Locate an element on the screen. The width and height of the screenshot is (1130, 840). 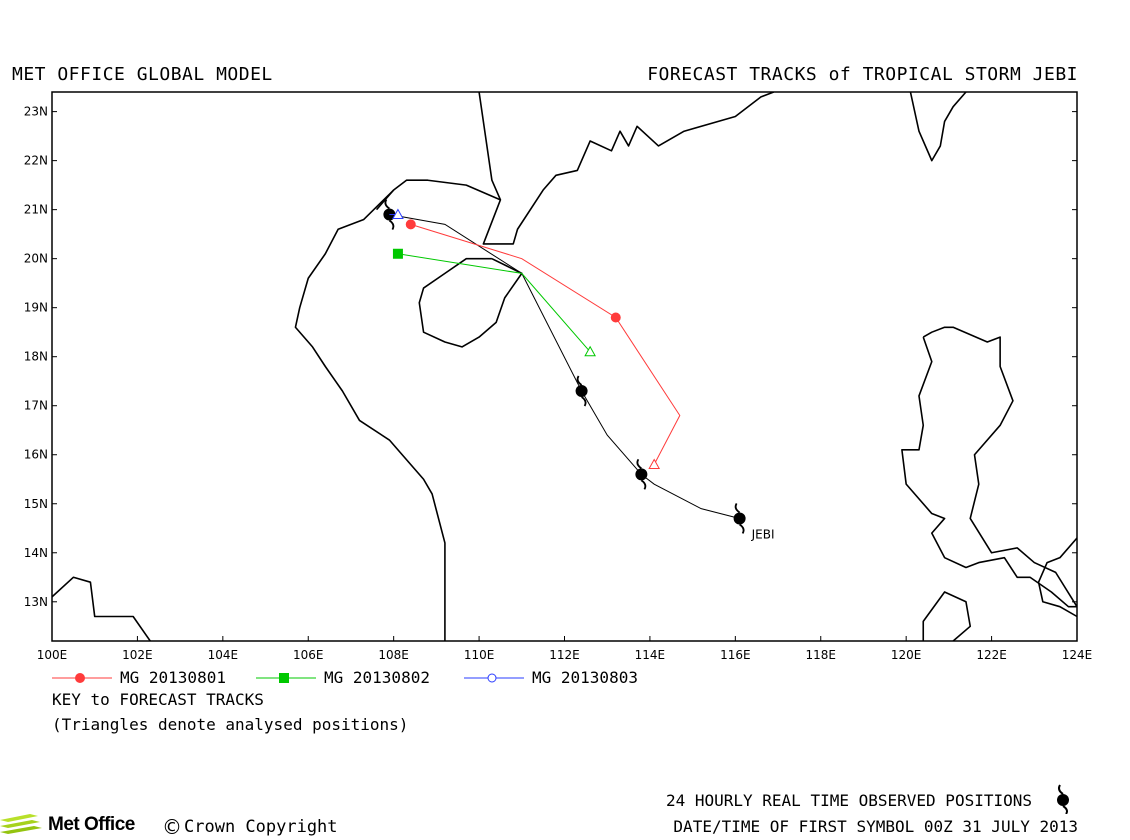
map-title-left: MET OFFICE GLOBAL MODEL is located at coordinates (142, 74).